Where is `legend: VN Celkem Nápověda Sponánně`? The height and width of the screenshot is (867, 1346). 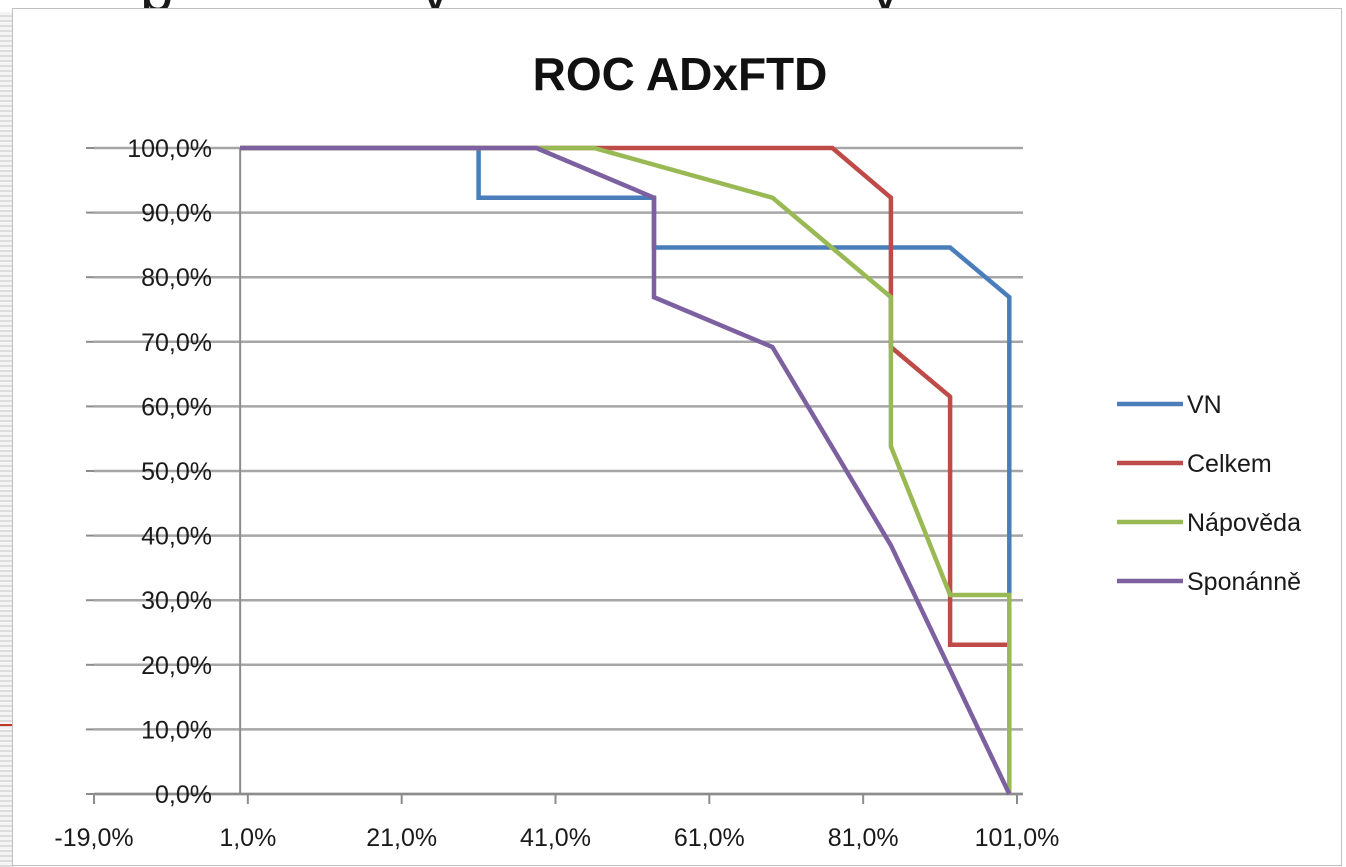
legend: VN Celkem Nápověda Sponánně is located at coordinates (1209, 493).